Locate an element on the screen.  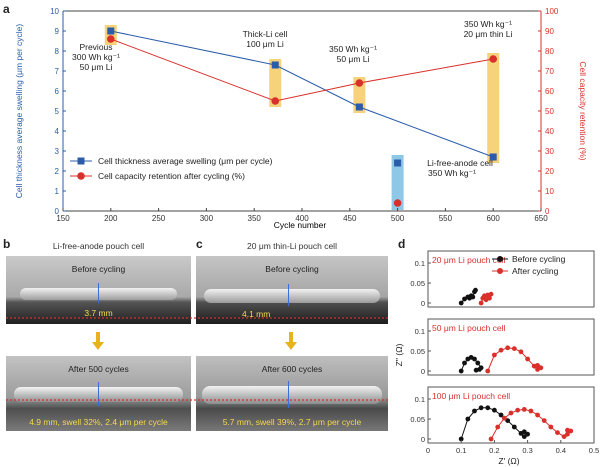
x-tick-label: 600 is located at coordinates (494, 218).